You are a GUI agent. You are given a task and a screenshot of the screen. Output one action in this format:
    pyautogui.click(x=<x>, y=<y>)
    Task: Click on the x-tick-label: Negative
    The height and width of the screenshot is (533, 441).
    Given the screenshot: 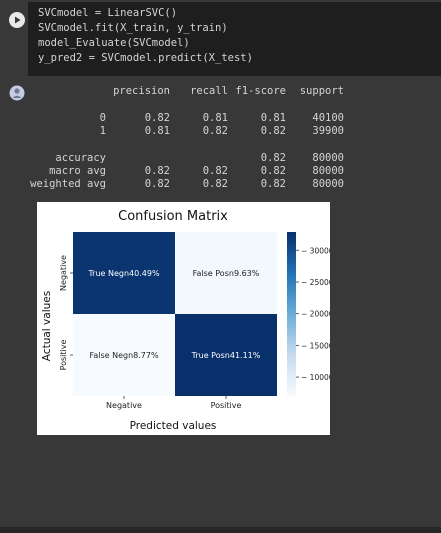 What is the action you would take?
    pyautogui.click(x=124, y=405)
    